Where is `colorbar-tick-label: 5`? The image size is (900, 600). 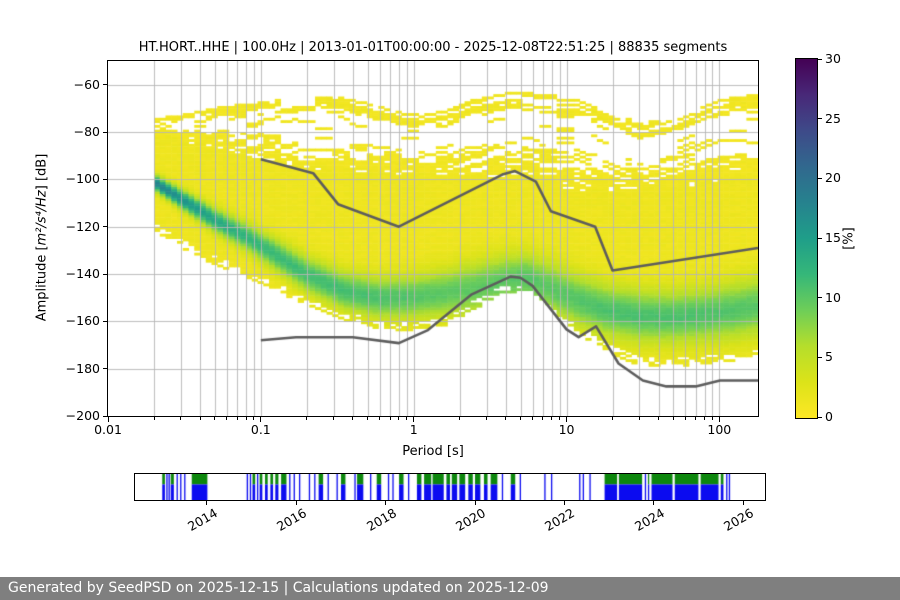
colorbar-tick-label: 5 is located at coordinates (829, 357).